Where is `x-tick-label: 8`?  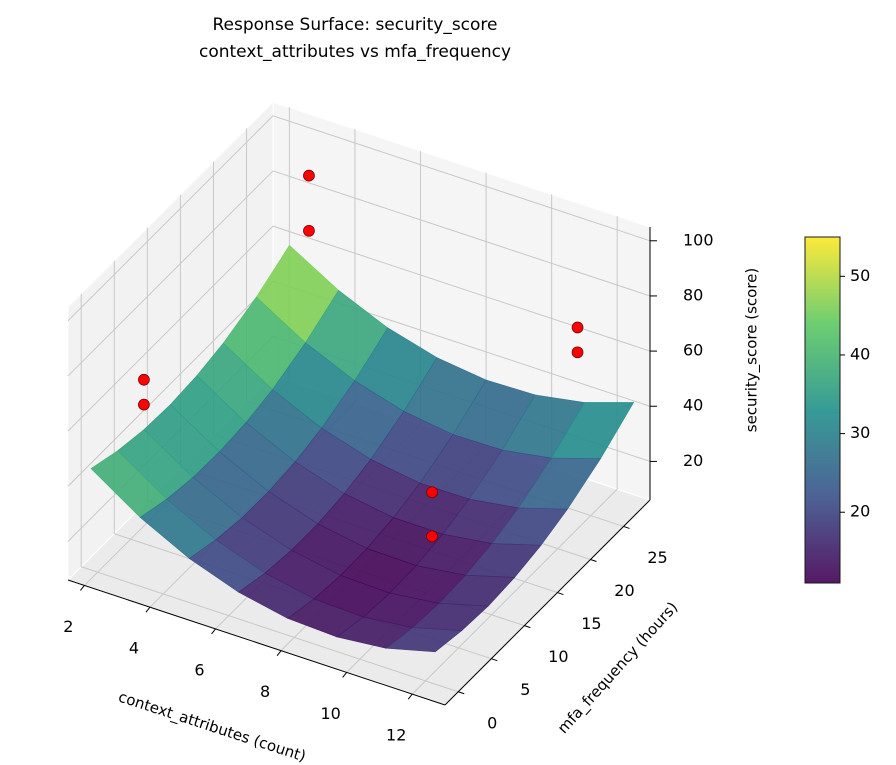
x-tick-label: 8 is located at coordinates (265, 691).